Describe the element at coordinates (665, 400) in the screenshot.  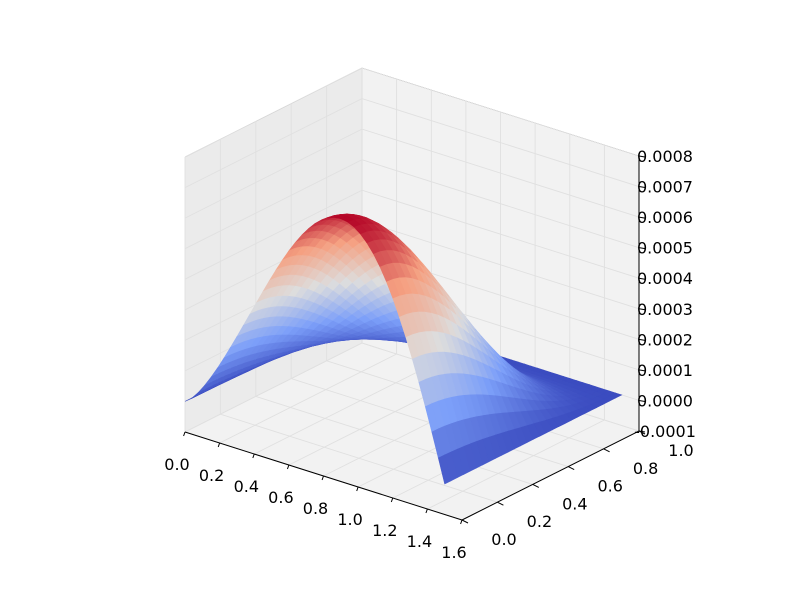
I see `z-tick-label: 0.0000` at that location.